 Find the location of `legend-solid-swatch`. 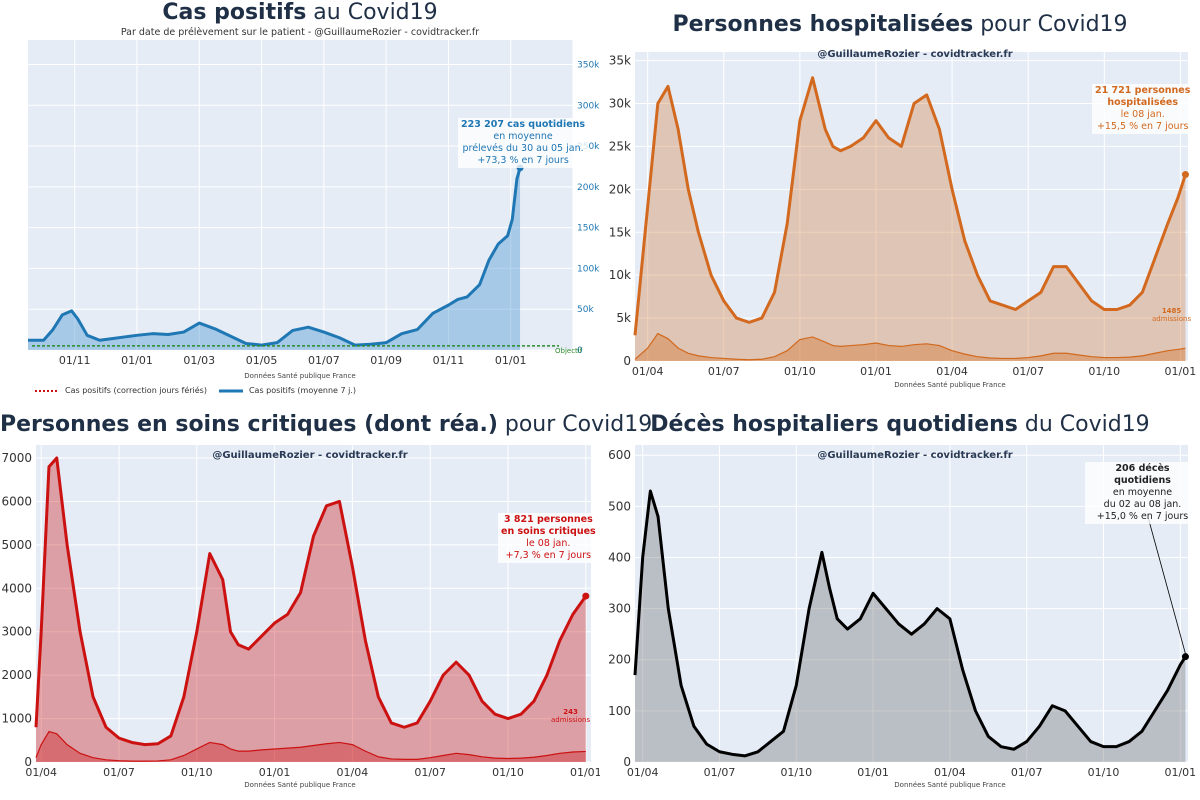

legend-solid-swatch is located at coordinates (230, 390).